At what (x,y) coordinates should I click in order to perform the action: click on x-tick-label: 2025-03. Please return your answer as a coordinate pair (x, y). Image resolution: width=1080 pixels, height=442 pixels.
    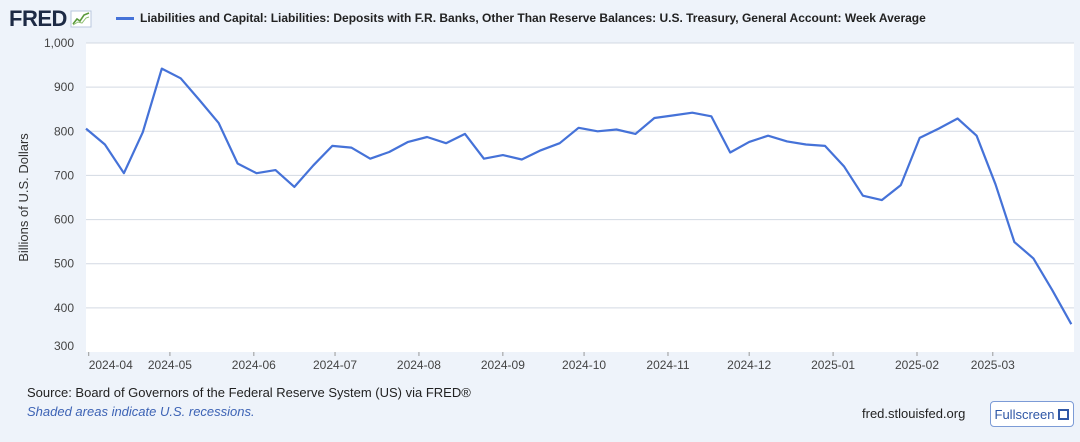
    Looking at the image, I should click on (993, 365).